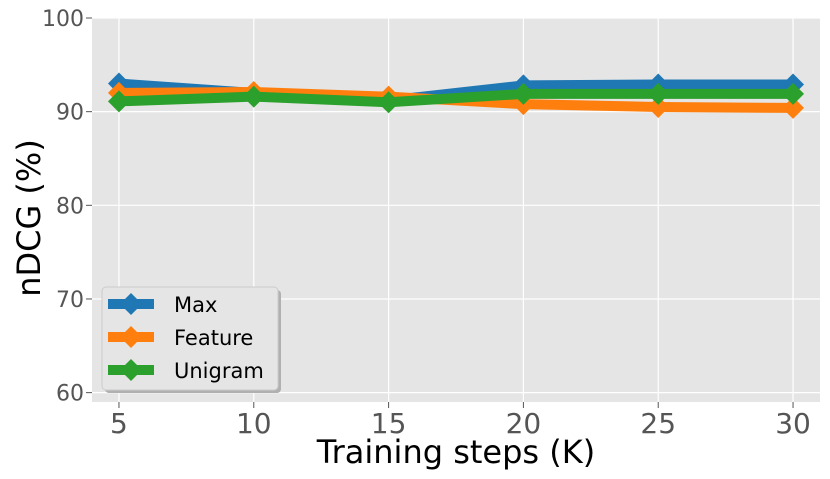 Image resolution: width=830 pixels, height=479 pixels. I want to click on legend-item-unigram: Unigram, so click(186, 371).